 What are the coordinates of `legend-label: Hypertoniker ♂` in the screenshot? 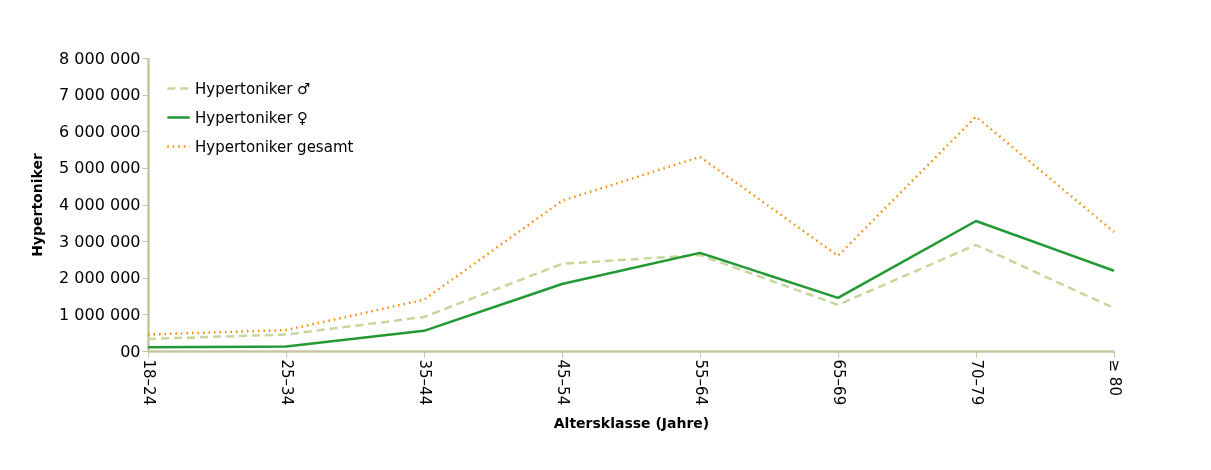 It's located at (253, 88).